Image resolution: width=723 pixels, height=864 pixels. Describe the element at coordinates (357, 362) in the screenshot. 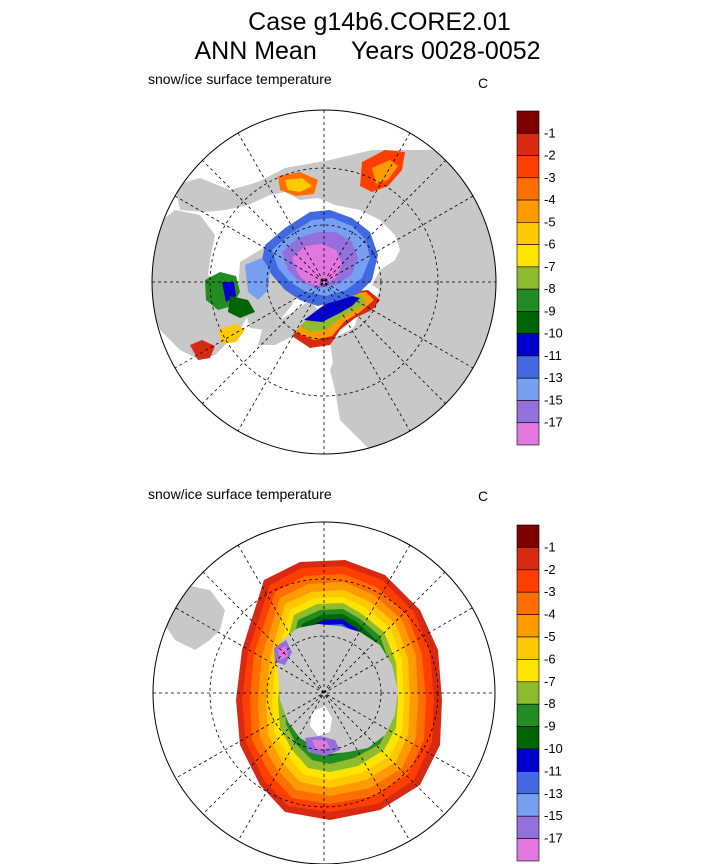

I see `scandinavia-landmass` at that location.